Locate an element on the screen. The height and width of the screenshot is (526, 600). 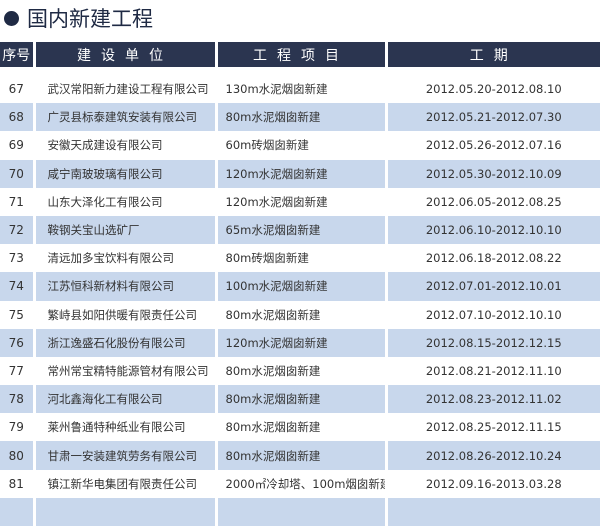
header-project: 工程项目 is located at coordinates (300, 54).